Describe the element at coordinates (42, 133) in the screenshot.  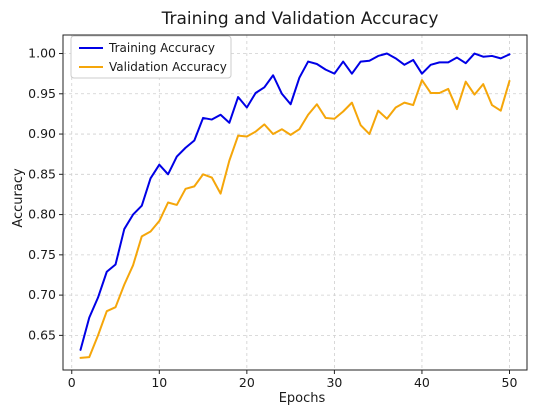
I see `y-tick-label: 0.90` at that location.